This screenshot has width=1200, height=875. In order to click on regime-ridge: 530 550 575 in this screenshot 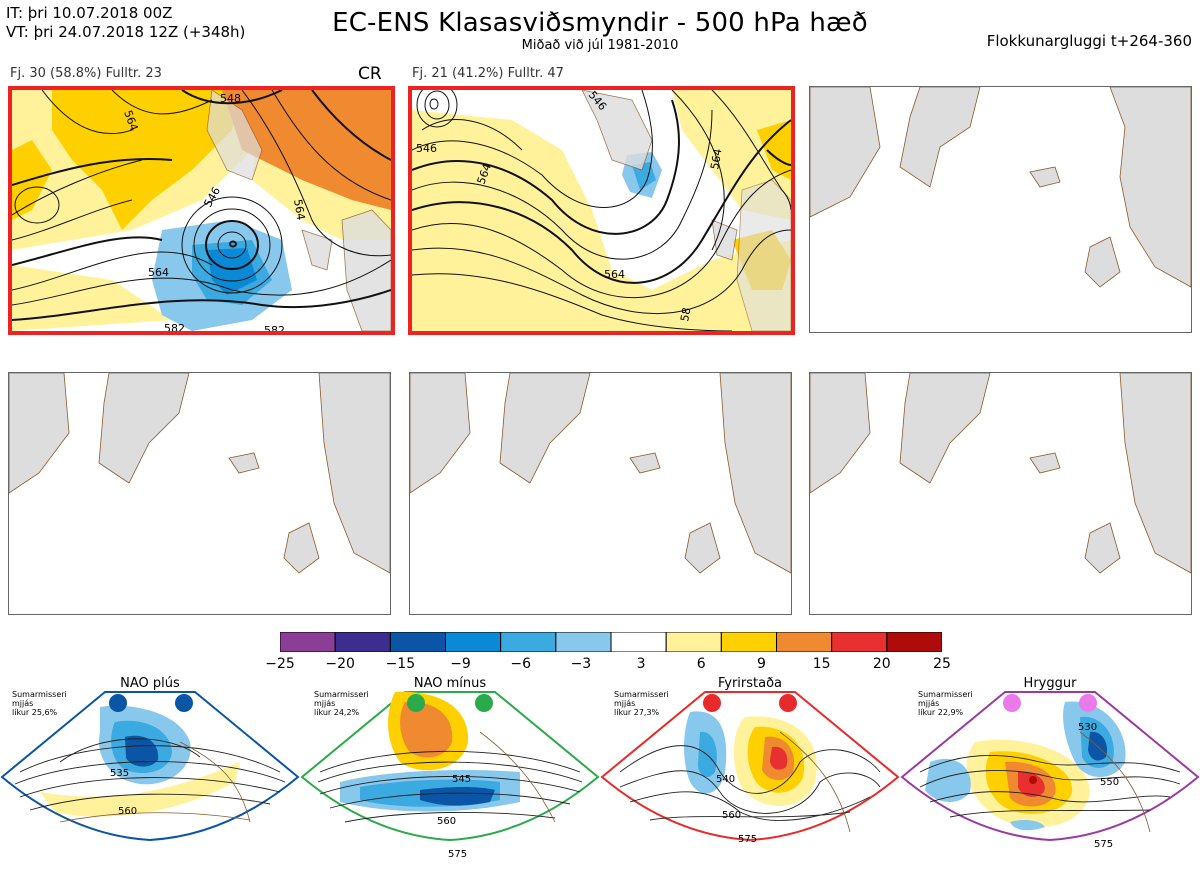, I will do `click(1050, 770)`.